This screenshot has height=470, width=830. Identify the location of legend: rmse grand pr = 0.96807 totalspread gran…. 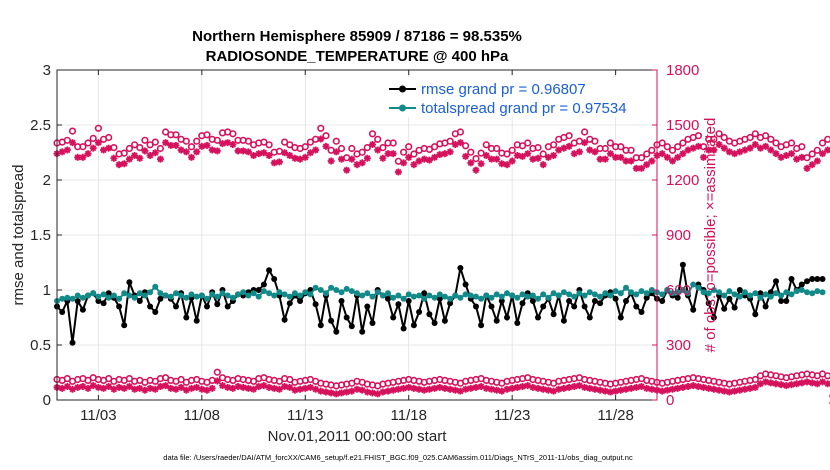
(517, 97).